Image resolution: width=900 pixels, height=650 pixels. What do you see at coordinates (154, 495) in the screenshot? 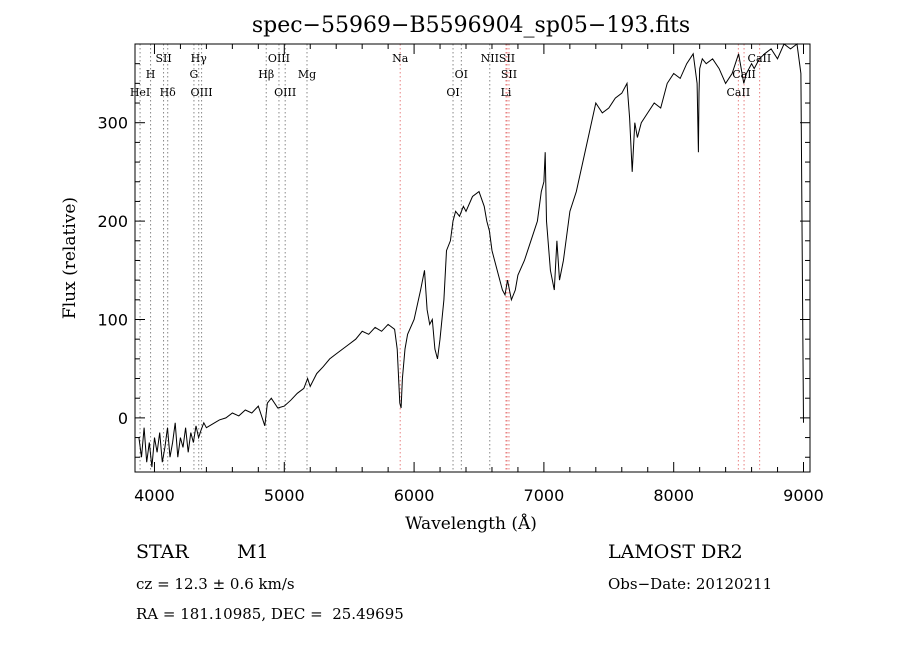
I see `x-tick-label: 4000` at bounding box center [154, 495].